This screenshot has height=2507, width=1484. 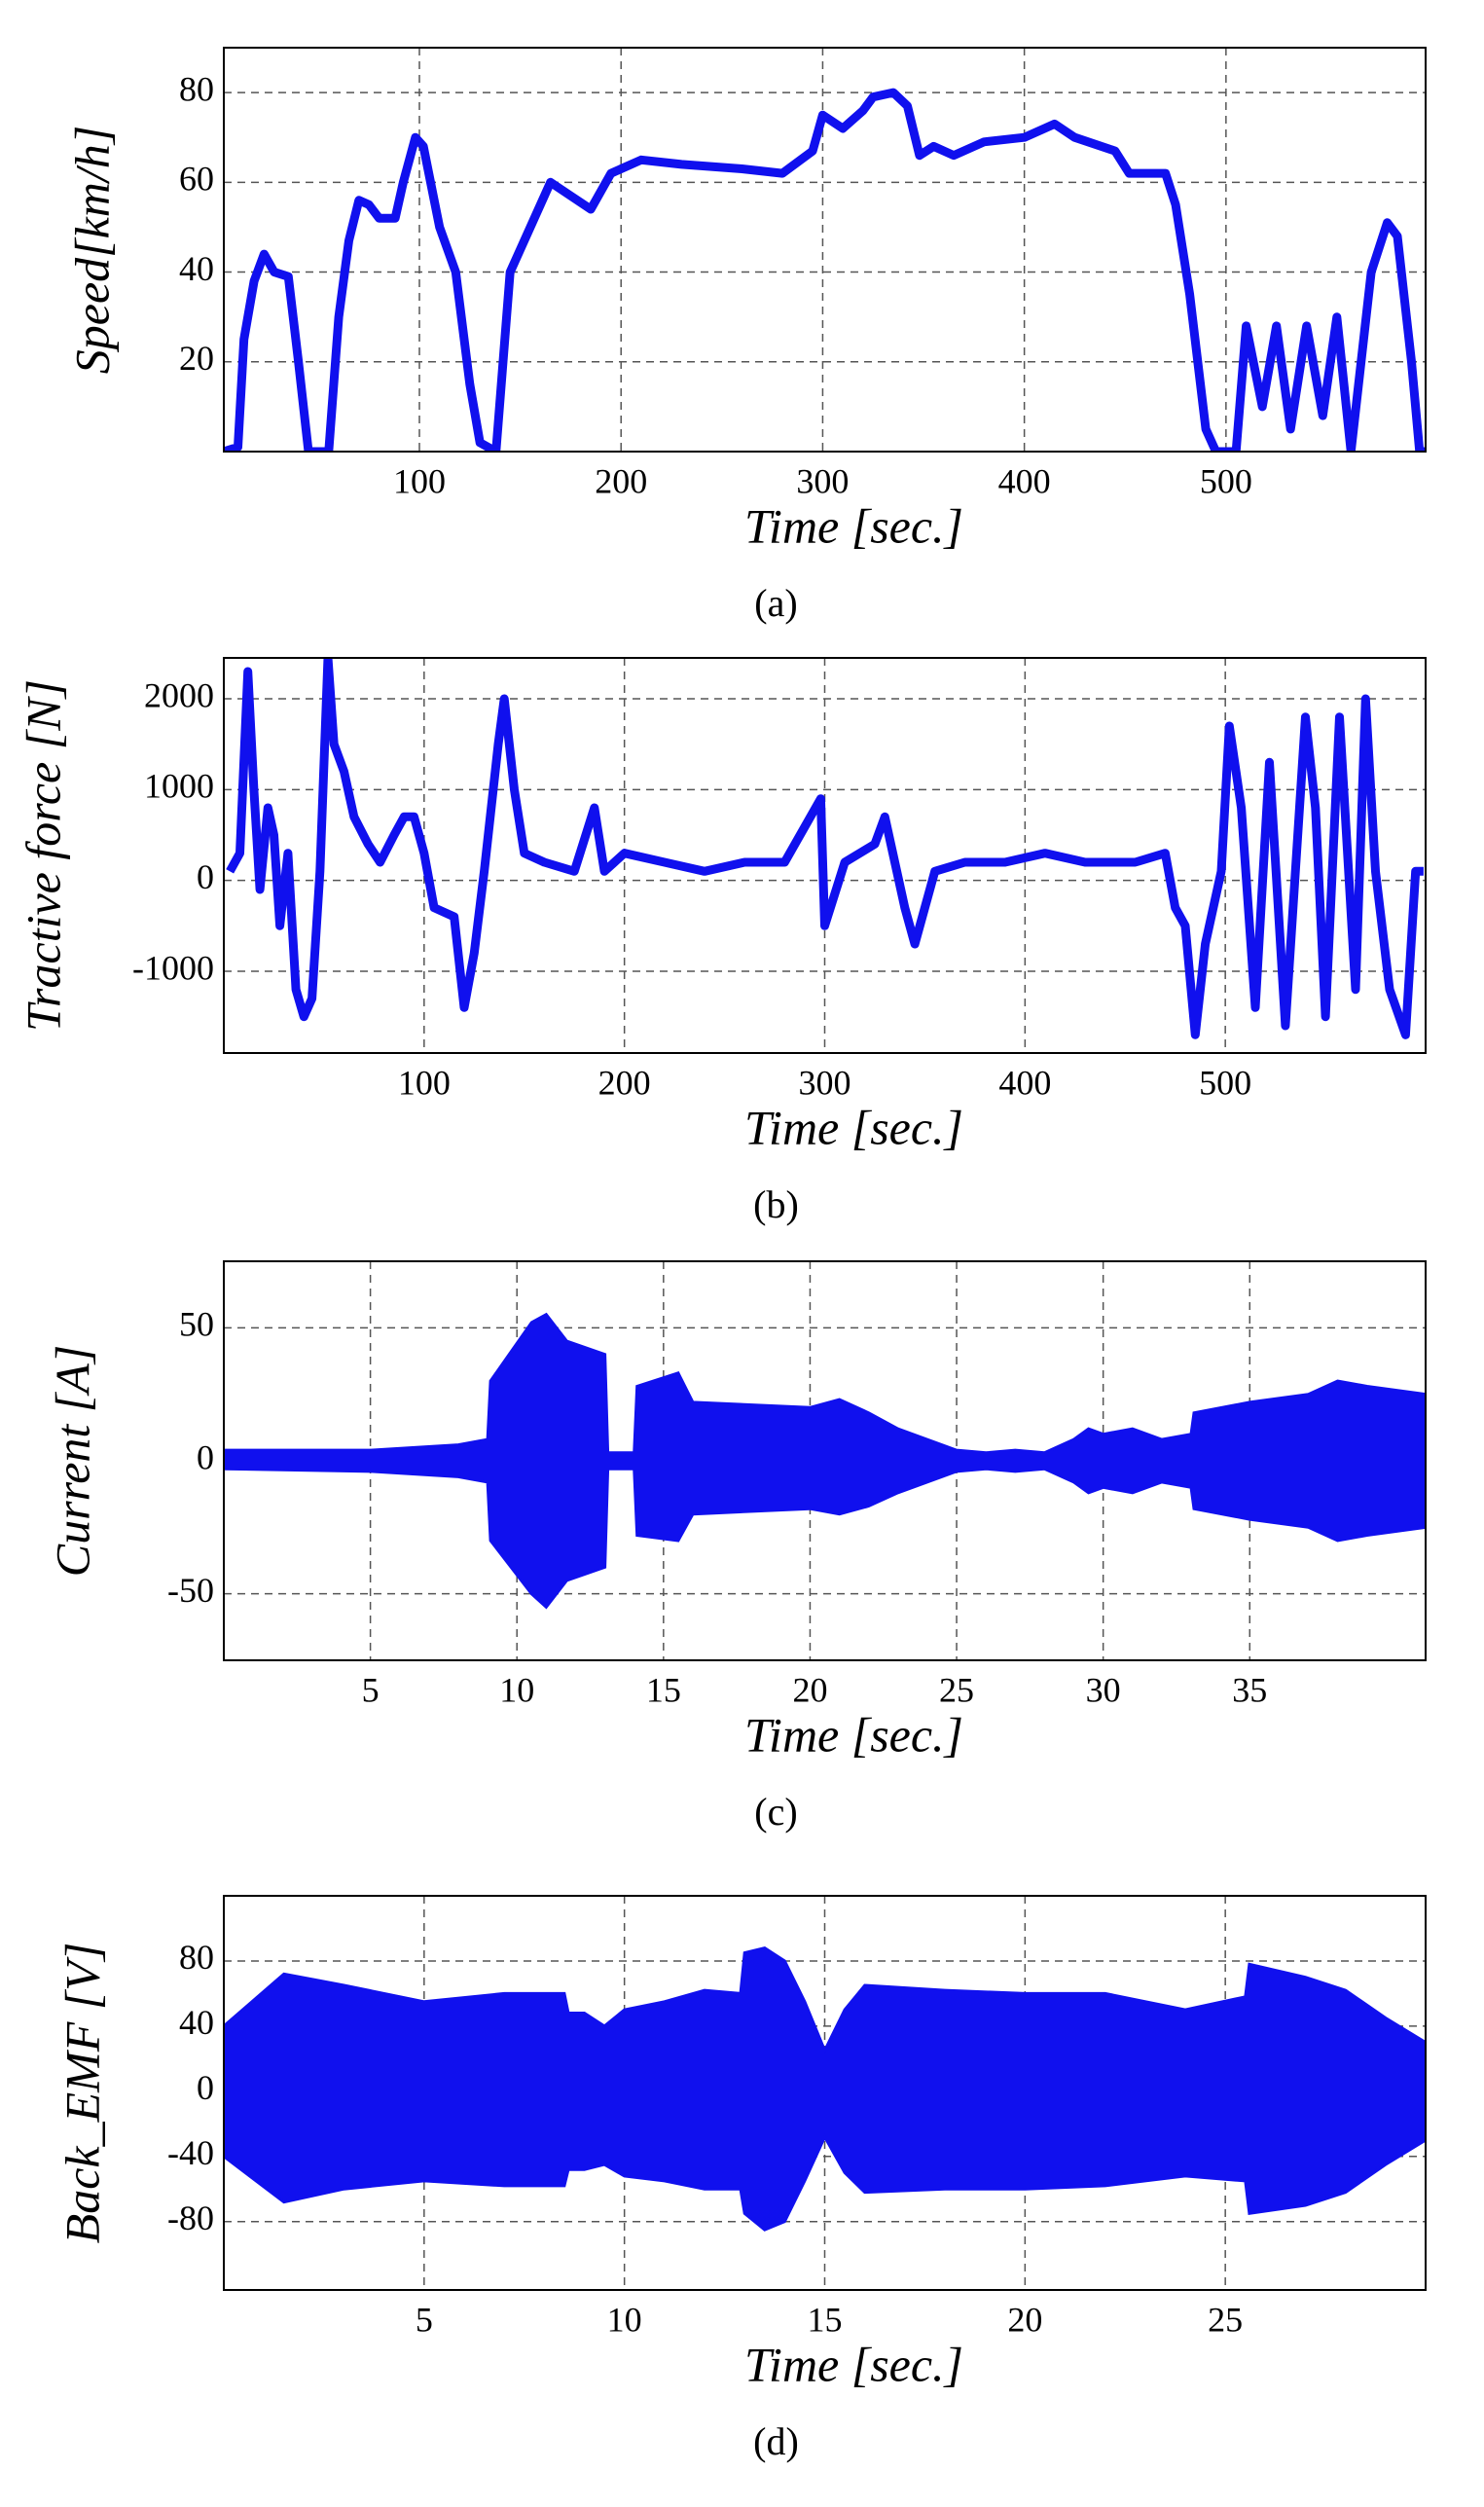 I want to click on y-tick-label: -1000, so click(x=173, y=967).